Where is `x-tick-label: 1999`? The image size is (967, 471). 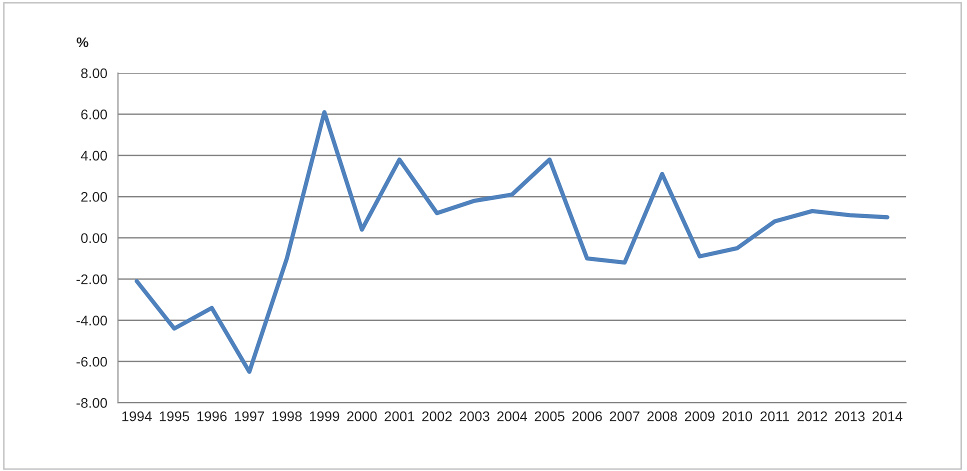
x-tick-label: 1999 is located at coordinates (325, 416).